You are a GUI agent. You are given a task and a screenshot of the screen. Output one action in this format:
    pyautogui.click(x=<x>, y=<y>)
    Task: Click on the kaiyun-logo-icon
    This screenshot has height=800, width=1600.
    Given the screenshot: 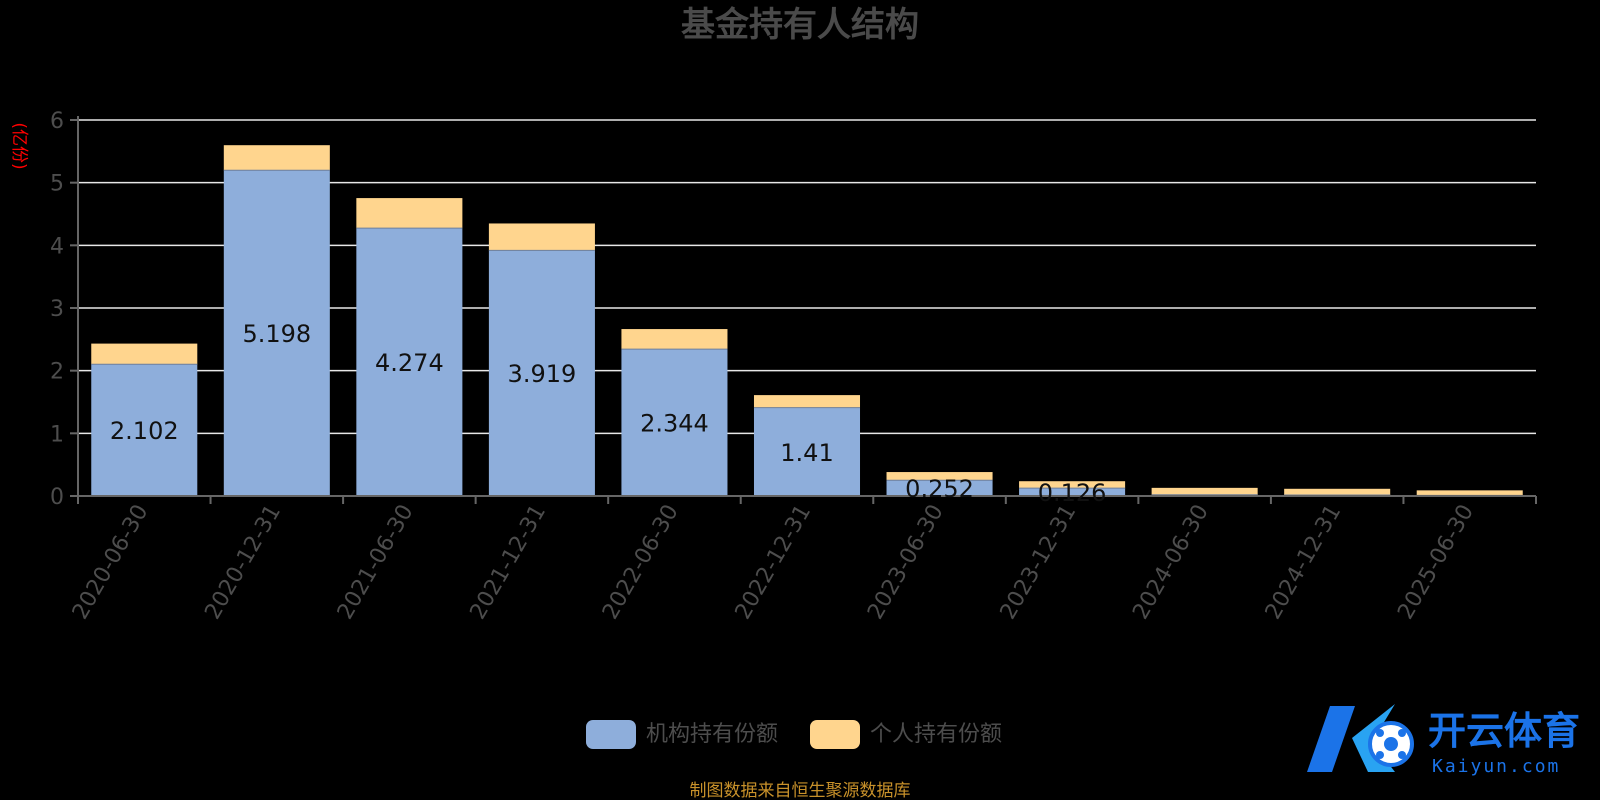 What is the action you would take?
    pyautogui.click(x=1360, y=738)
    